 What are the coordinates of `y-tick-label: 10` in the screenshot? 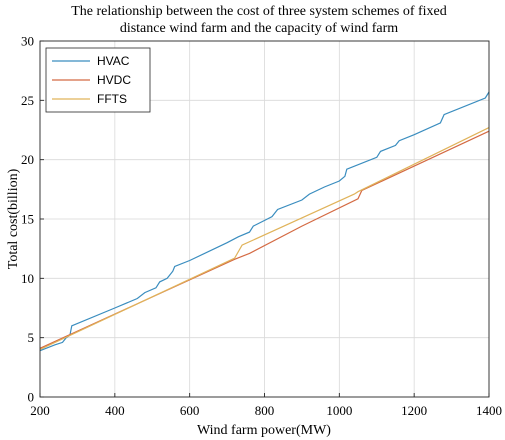 It's located at (27, 278).